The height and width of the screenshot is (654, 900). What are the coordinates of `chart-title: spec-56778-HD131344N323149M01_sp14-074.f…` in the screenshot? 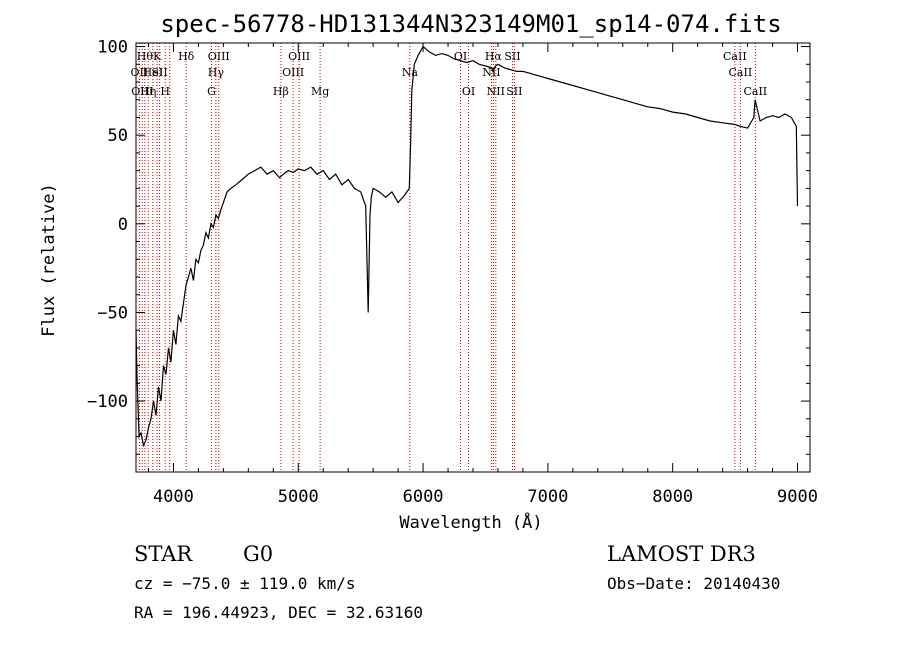 It's located at (470, 24).